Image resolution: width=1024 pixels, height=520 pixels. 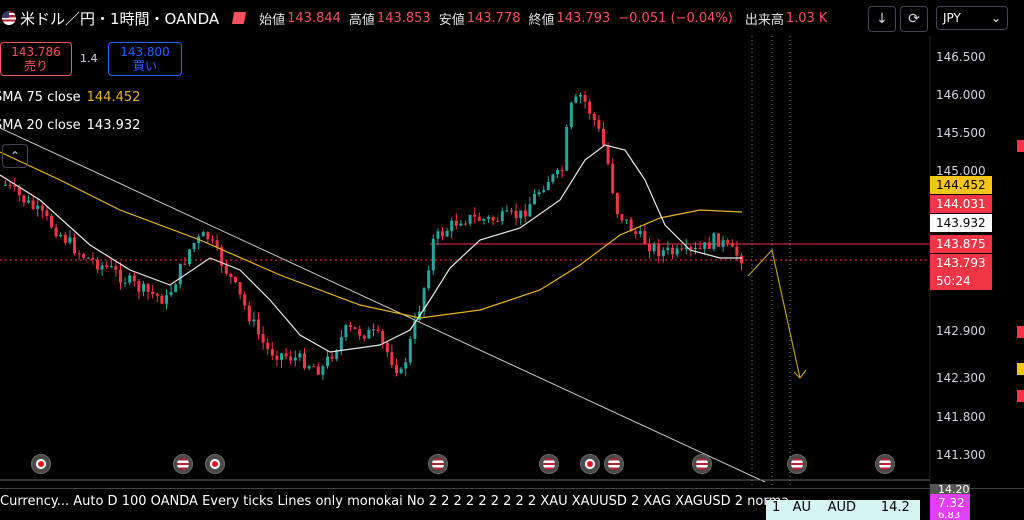 I want to click on sell-button: 143.786 売り, so click(x=36, y=59).